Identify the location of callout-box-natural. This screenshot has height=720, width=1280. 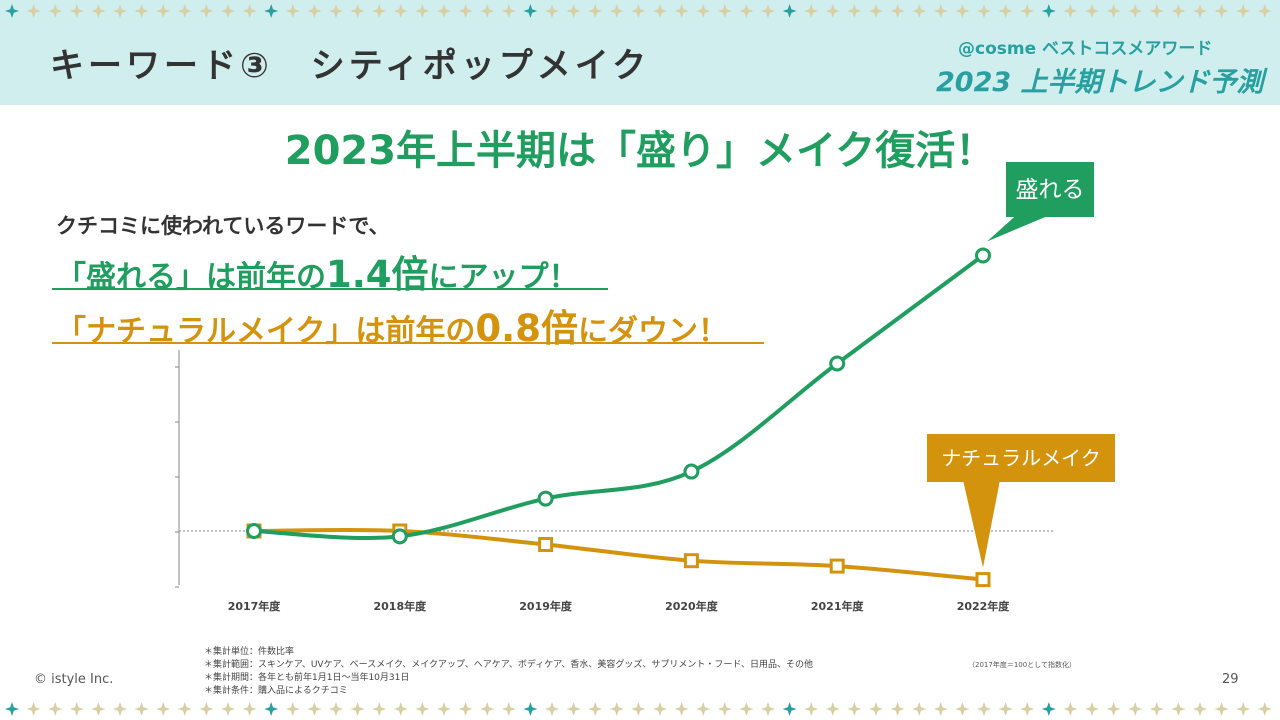
(1021, 458).